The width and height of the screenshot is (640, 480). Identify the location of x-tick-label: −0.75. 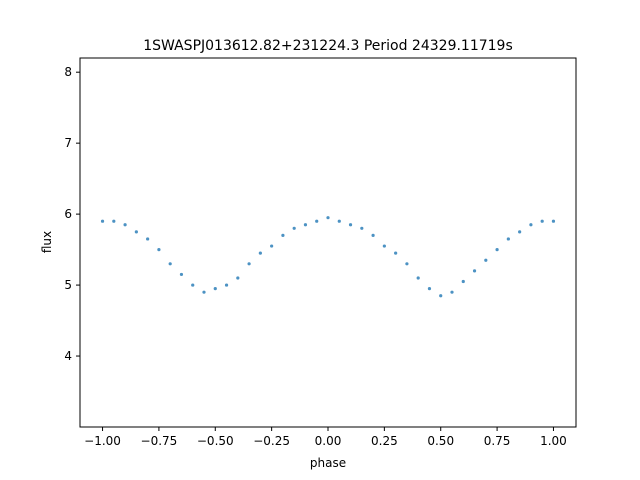
(159, 441).